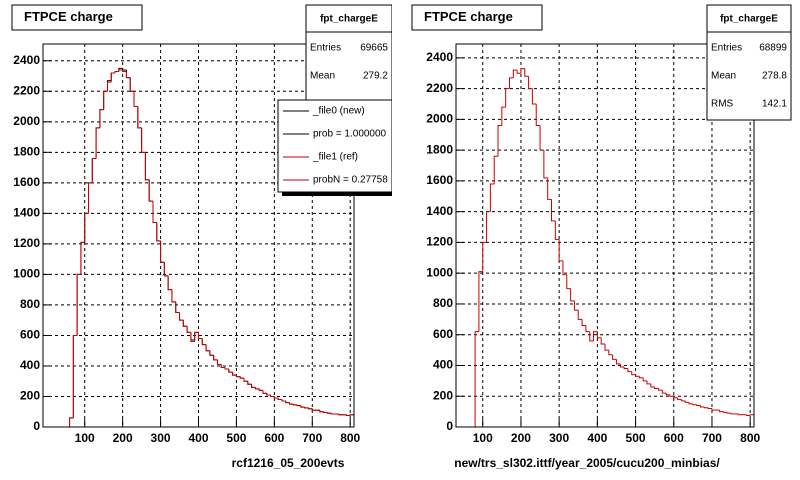 The width and height of the screenshot is (800, 480). I want to click on x-tick-label: 600, so click(674, 438).